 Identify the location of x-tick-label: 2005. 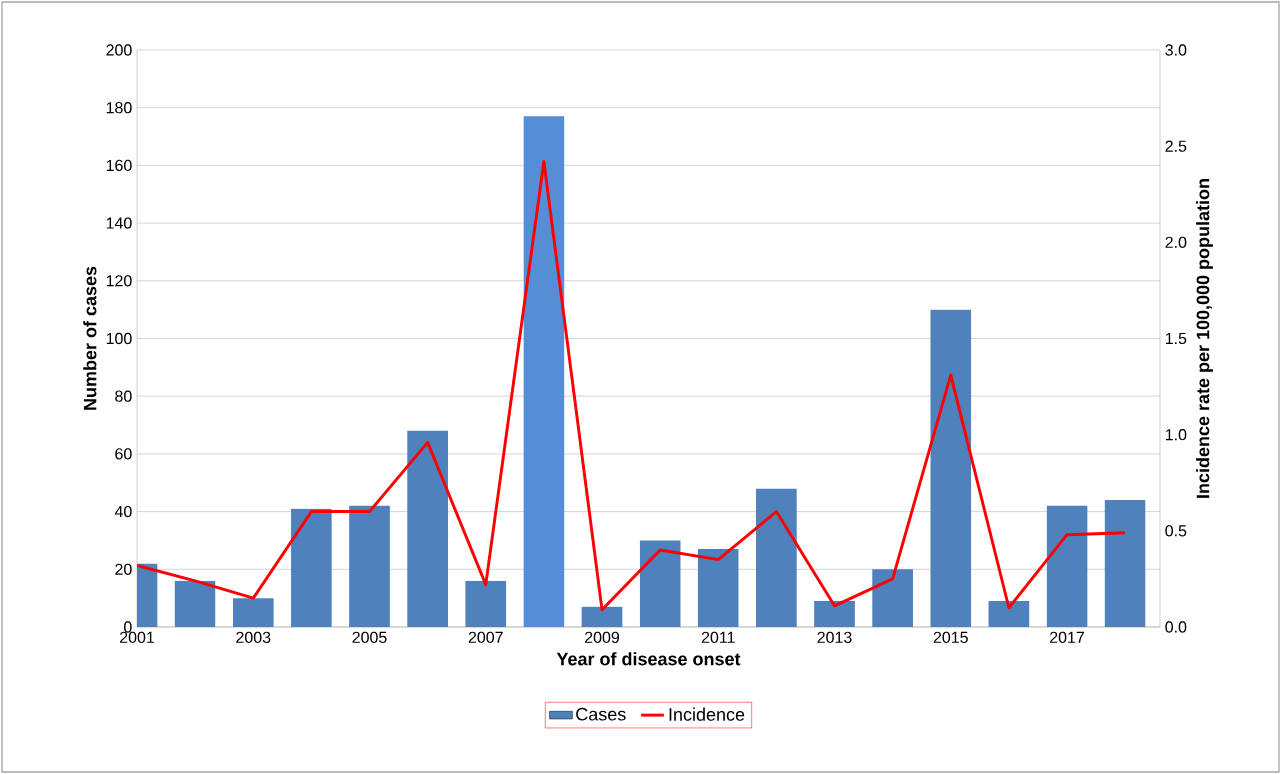
(369, 637).